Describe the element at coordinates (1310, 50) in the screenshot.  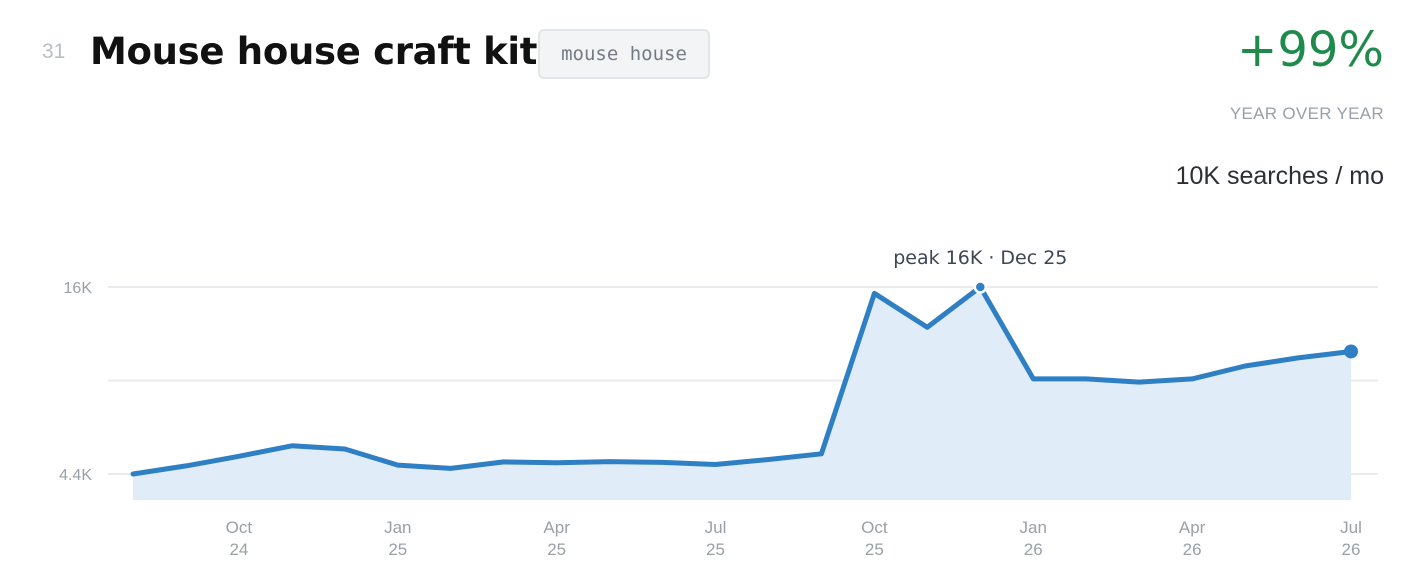
I see `yoy-change: +99%` at that location.